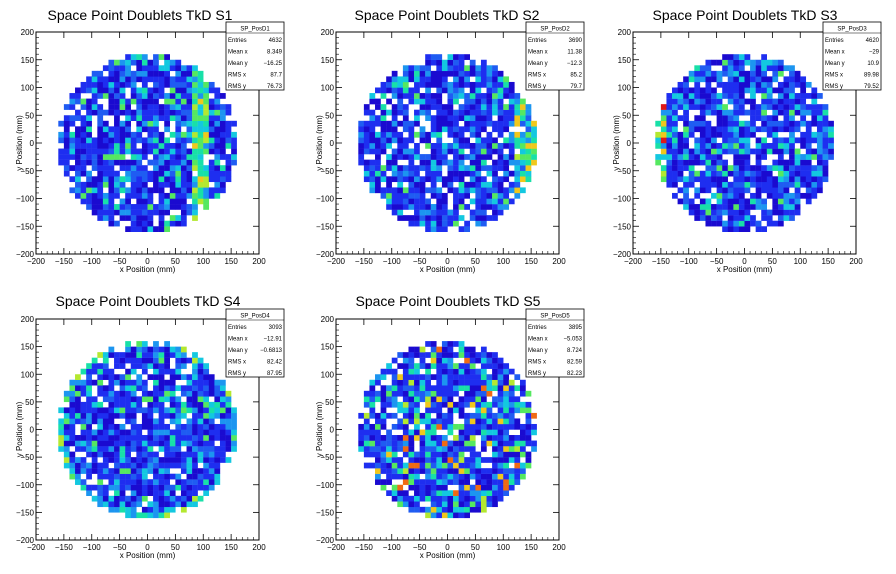  Describe the element at coordinates (745, 15) in the screenshot. I see `panel-title: Space Point Doublets TkD S3` at that location.